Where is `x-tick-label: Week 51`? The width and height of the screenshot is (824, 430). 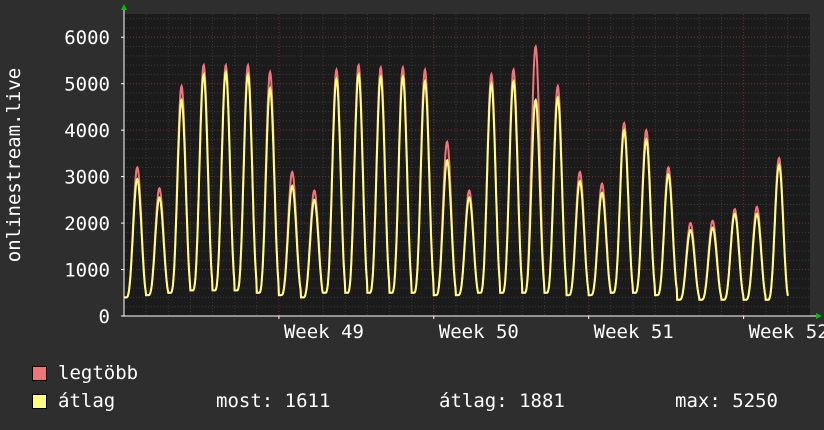 x-tick-label: Week 51 is located at coordinates (634, 332).